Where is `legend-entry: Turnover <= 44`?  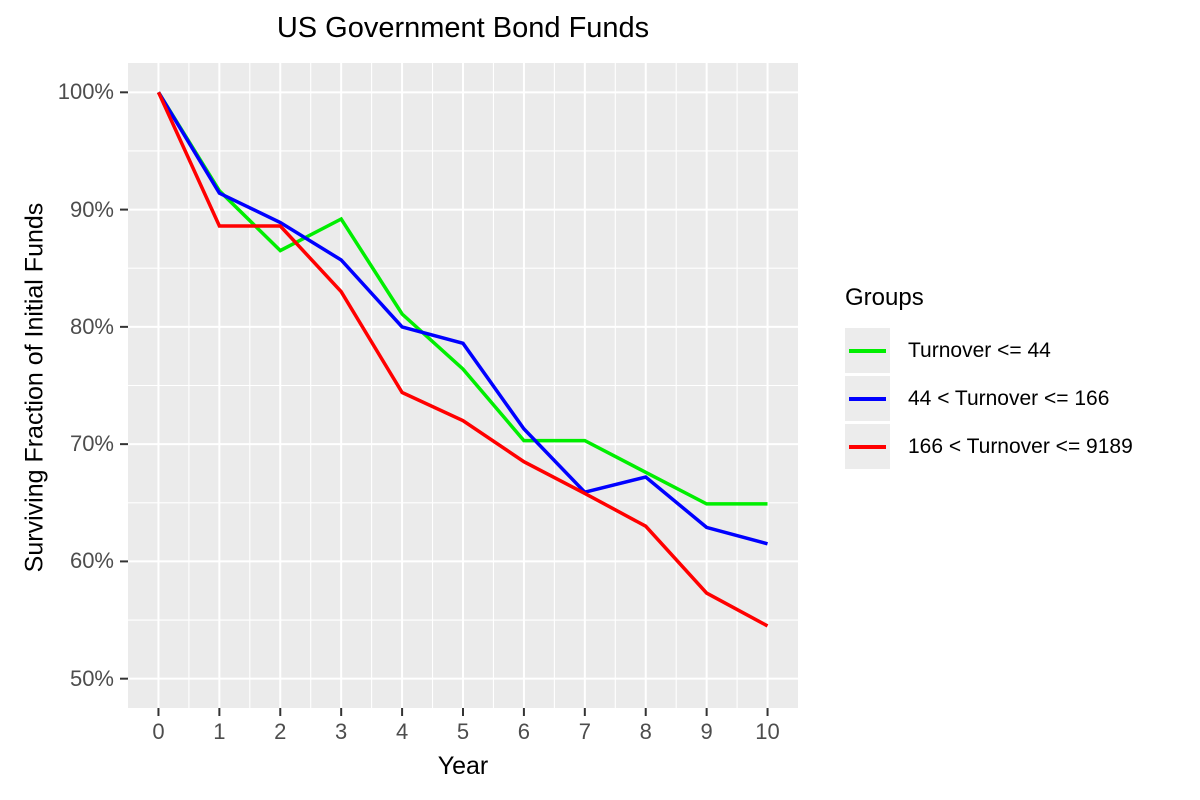
legend-entry: Turnover <= 44 is located at coordinates (989, 350).